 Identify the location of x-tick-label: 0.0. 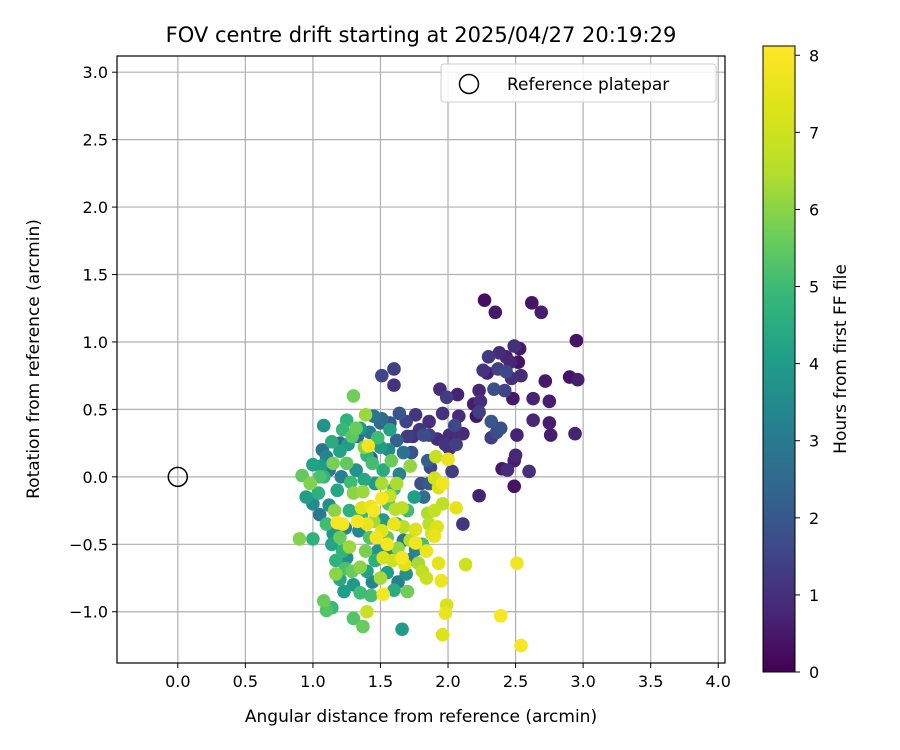
(177, 681).